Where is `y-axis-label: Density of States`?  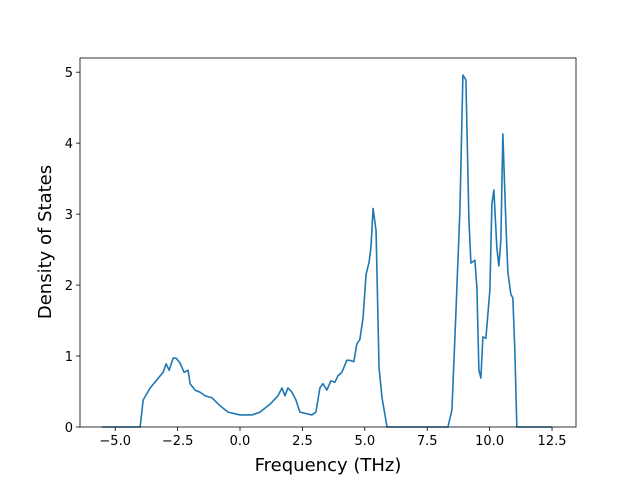 y-axis-label: Density of States is located at coordinates (45, 242).